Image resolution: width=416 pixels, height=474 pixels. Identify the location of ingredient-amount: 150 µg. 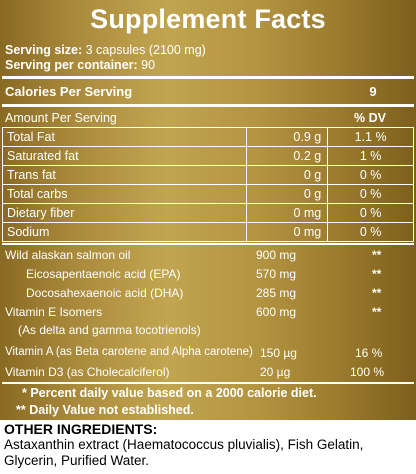
(278, 353).